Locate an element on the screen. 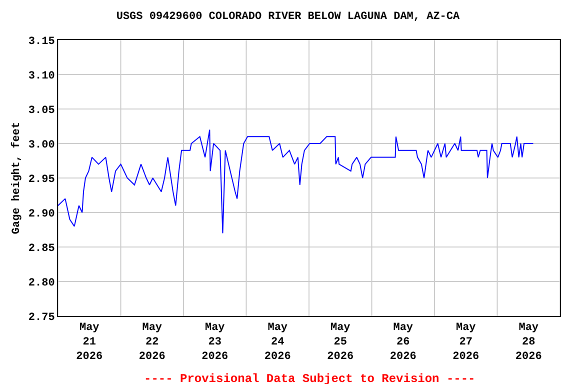 Image resolution: width=576 pixels, height=384 pixels. x-tick-label: May 26 2026 is located at coordinates (403, 342).